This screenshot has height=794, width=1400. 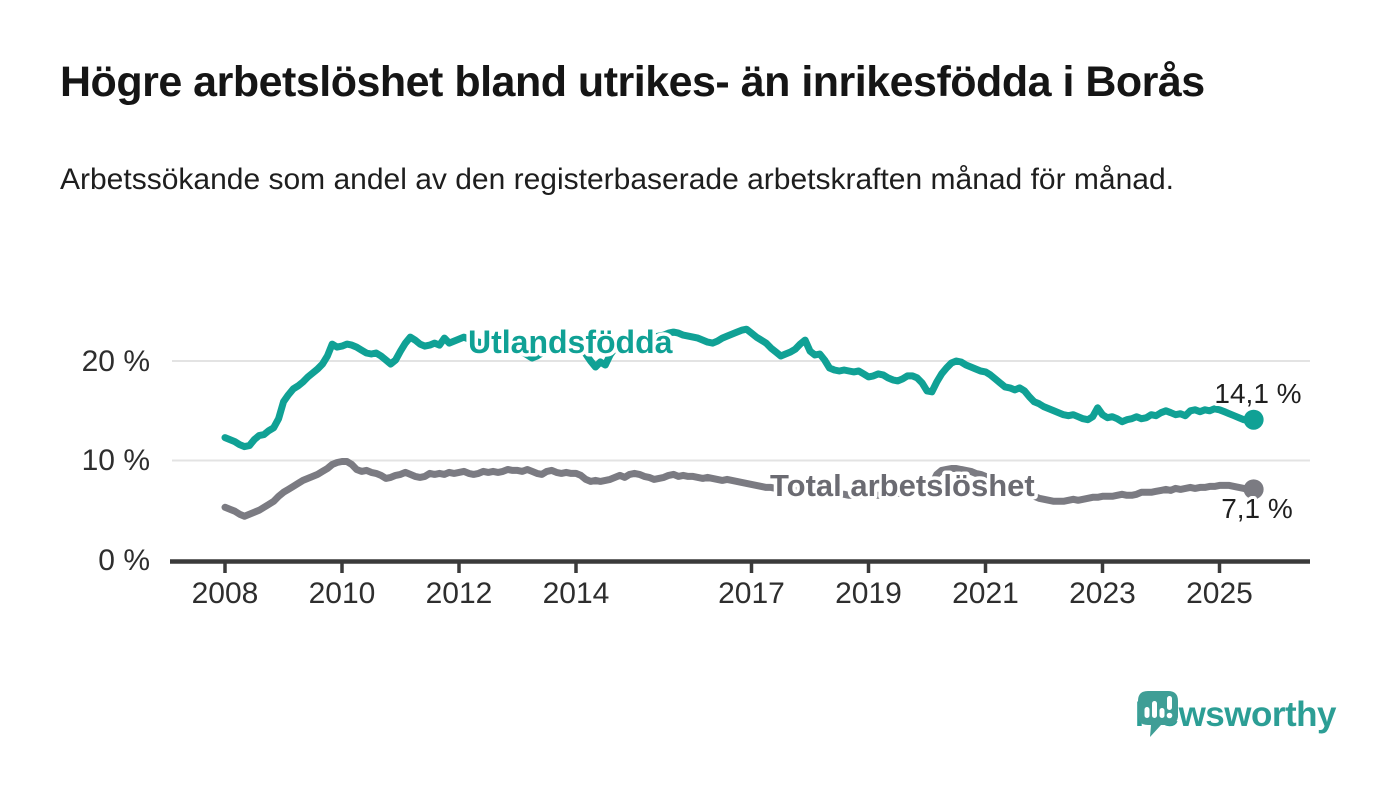 I want to click on newsworthy-logo-icon, so click(x=1157, y=714).